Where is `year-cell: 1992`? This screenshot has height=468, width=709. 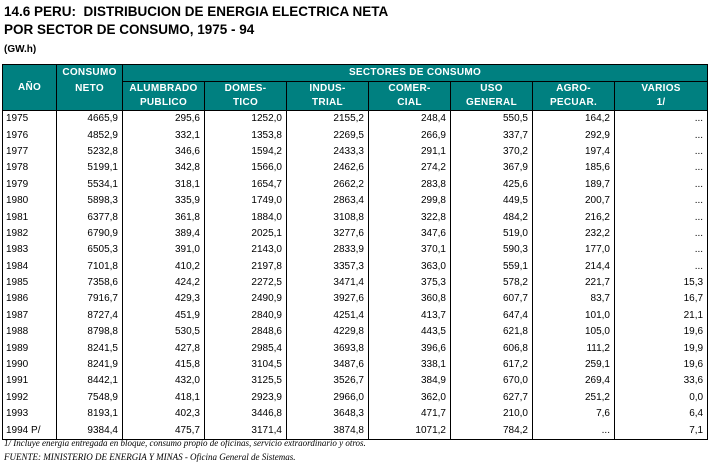 year-cell: 1992 is located at coordinates (29, 398).